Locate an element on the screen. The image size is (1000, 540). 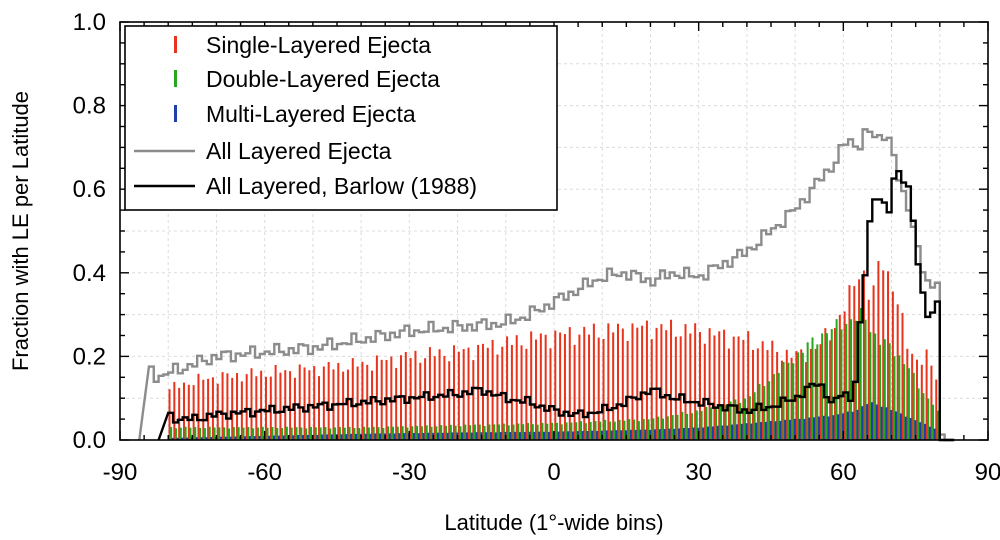
legend-box is located at coordinates (341, 118).